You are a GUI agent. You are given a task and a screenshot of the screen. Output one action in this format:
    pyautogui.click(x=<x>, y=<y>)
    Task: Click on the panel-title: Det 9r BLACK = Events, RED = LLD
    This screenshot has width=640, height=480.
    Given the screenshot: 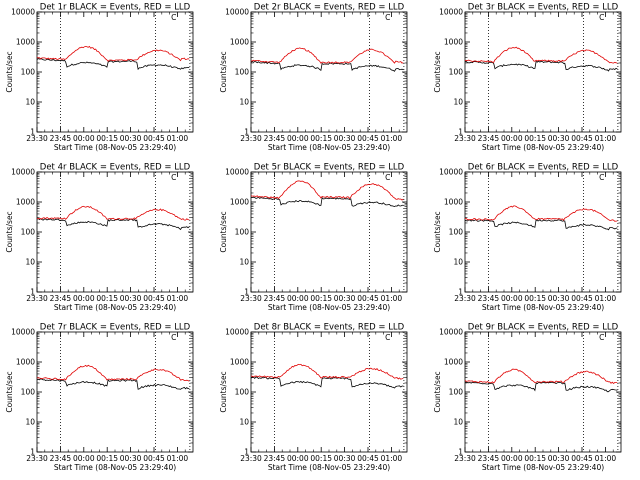 What is the action you would take?
    pyautogui.click(x=543, y=328)
    